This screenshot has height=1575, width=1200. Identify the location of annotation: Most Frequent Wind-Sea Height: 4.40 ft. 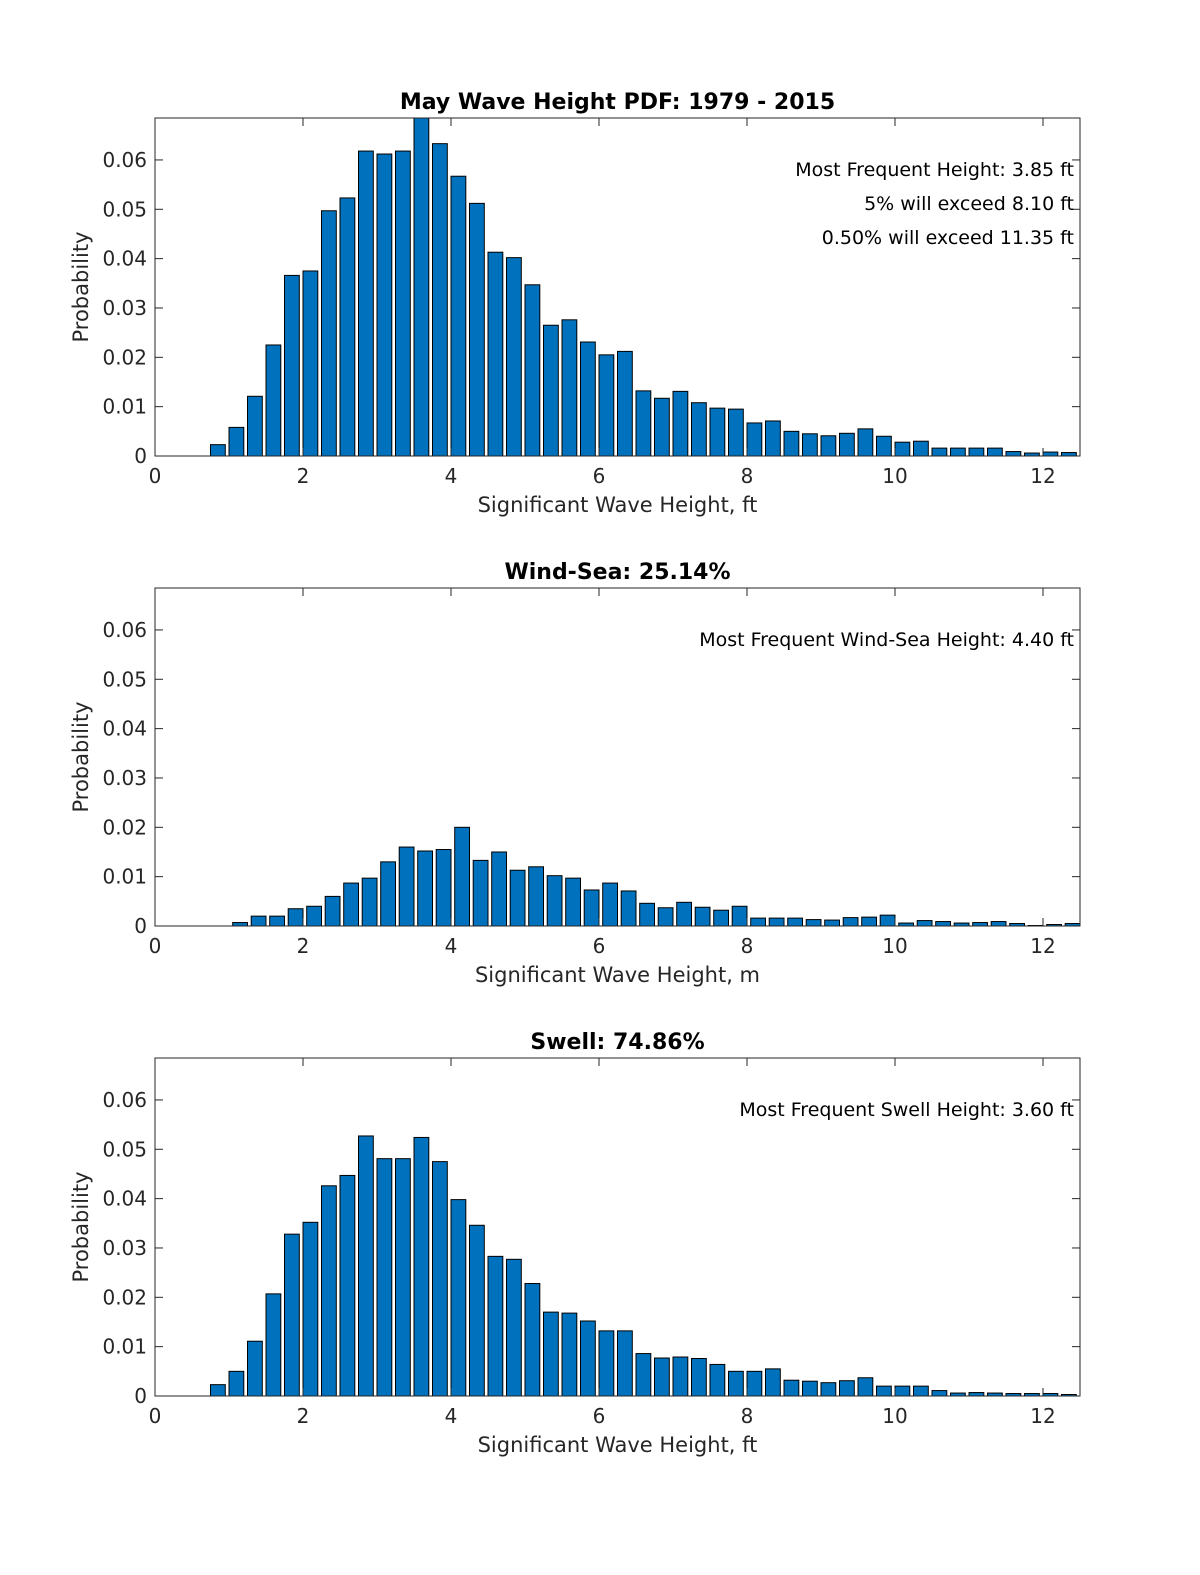
(886, 640).